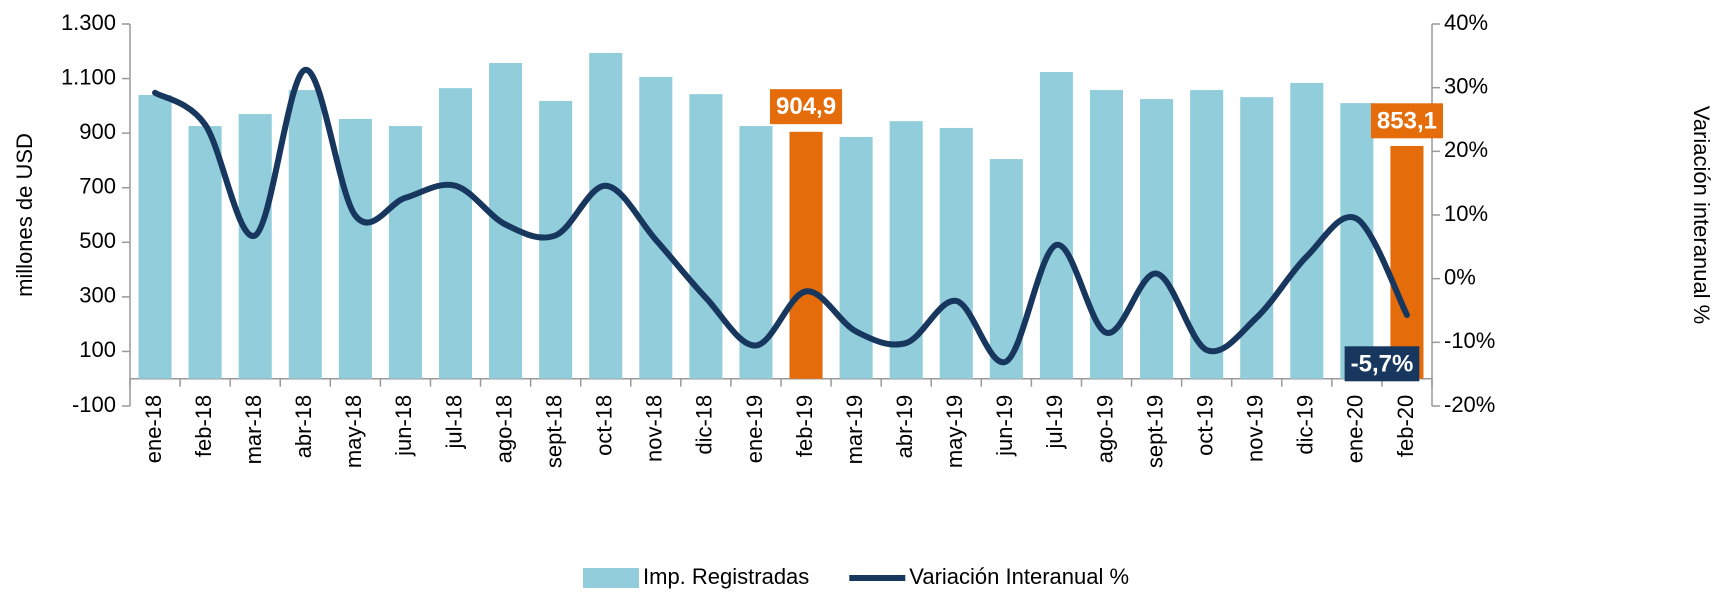 Image resolution: width=1723 pixels, height=595 pixels. What do you see at coordinates (97, 186) in the screenshot?
I see `y-tick-label: 700` at bounding box center [97, 186].